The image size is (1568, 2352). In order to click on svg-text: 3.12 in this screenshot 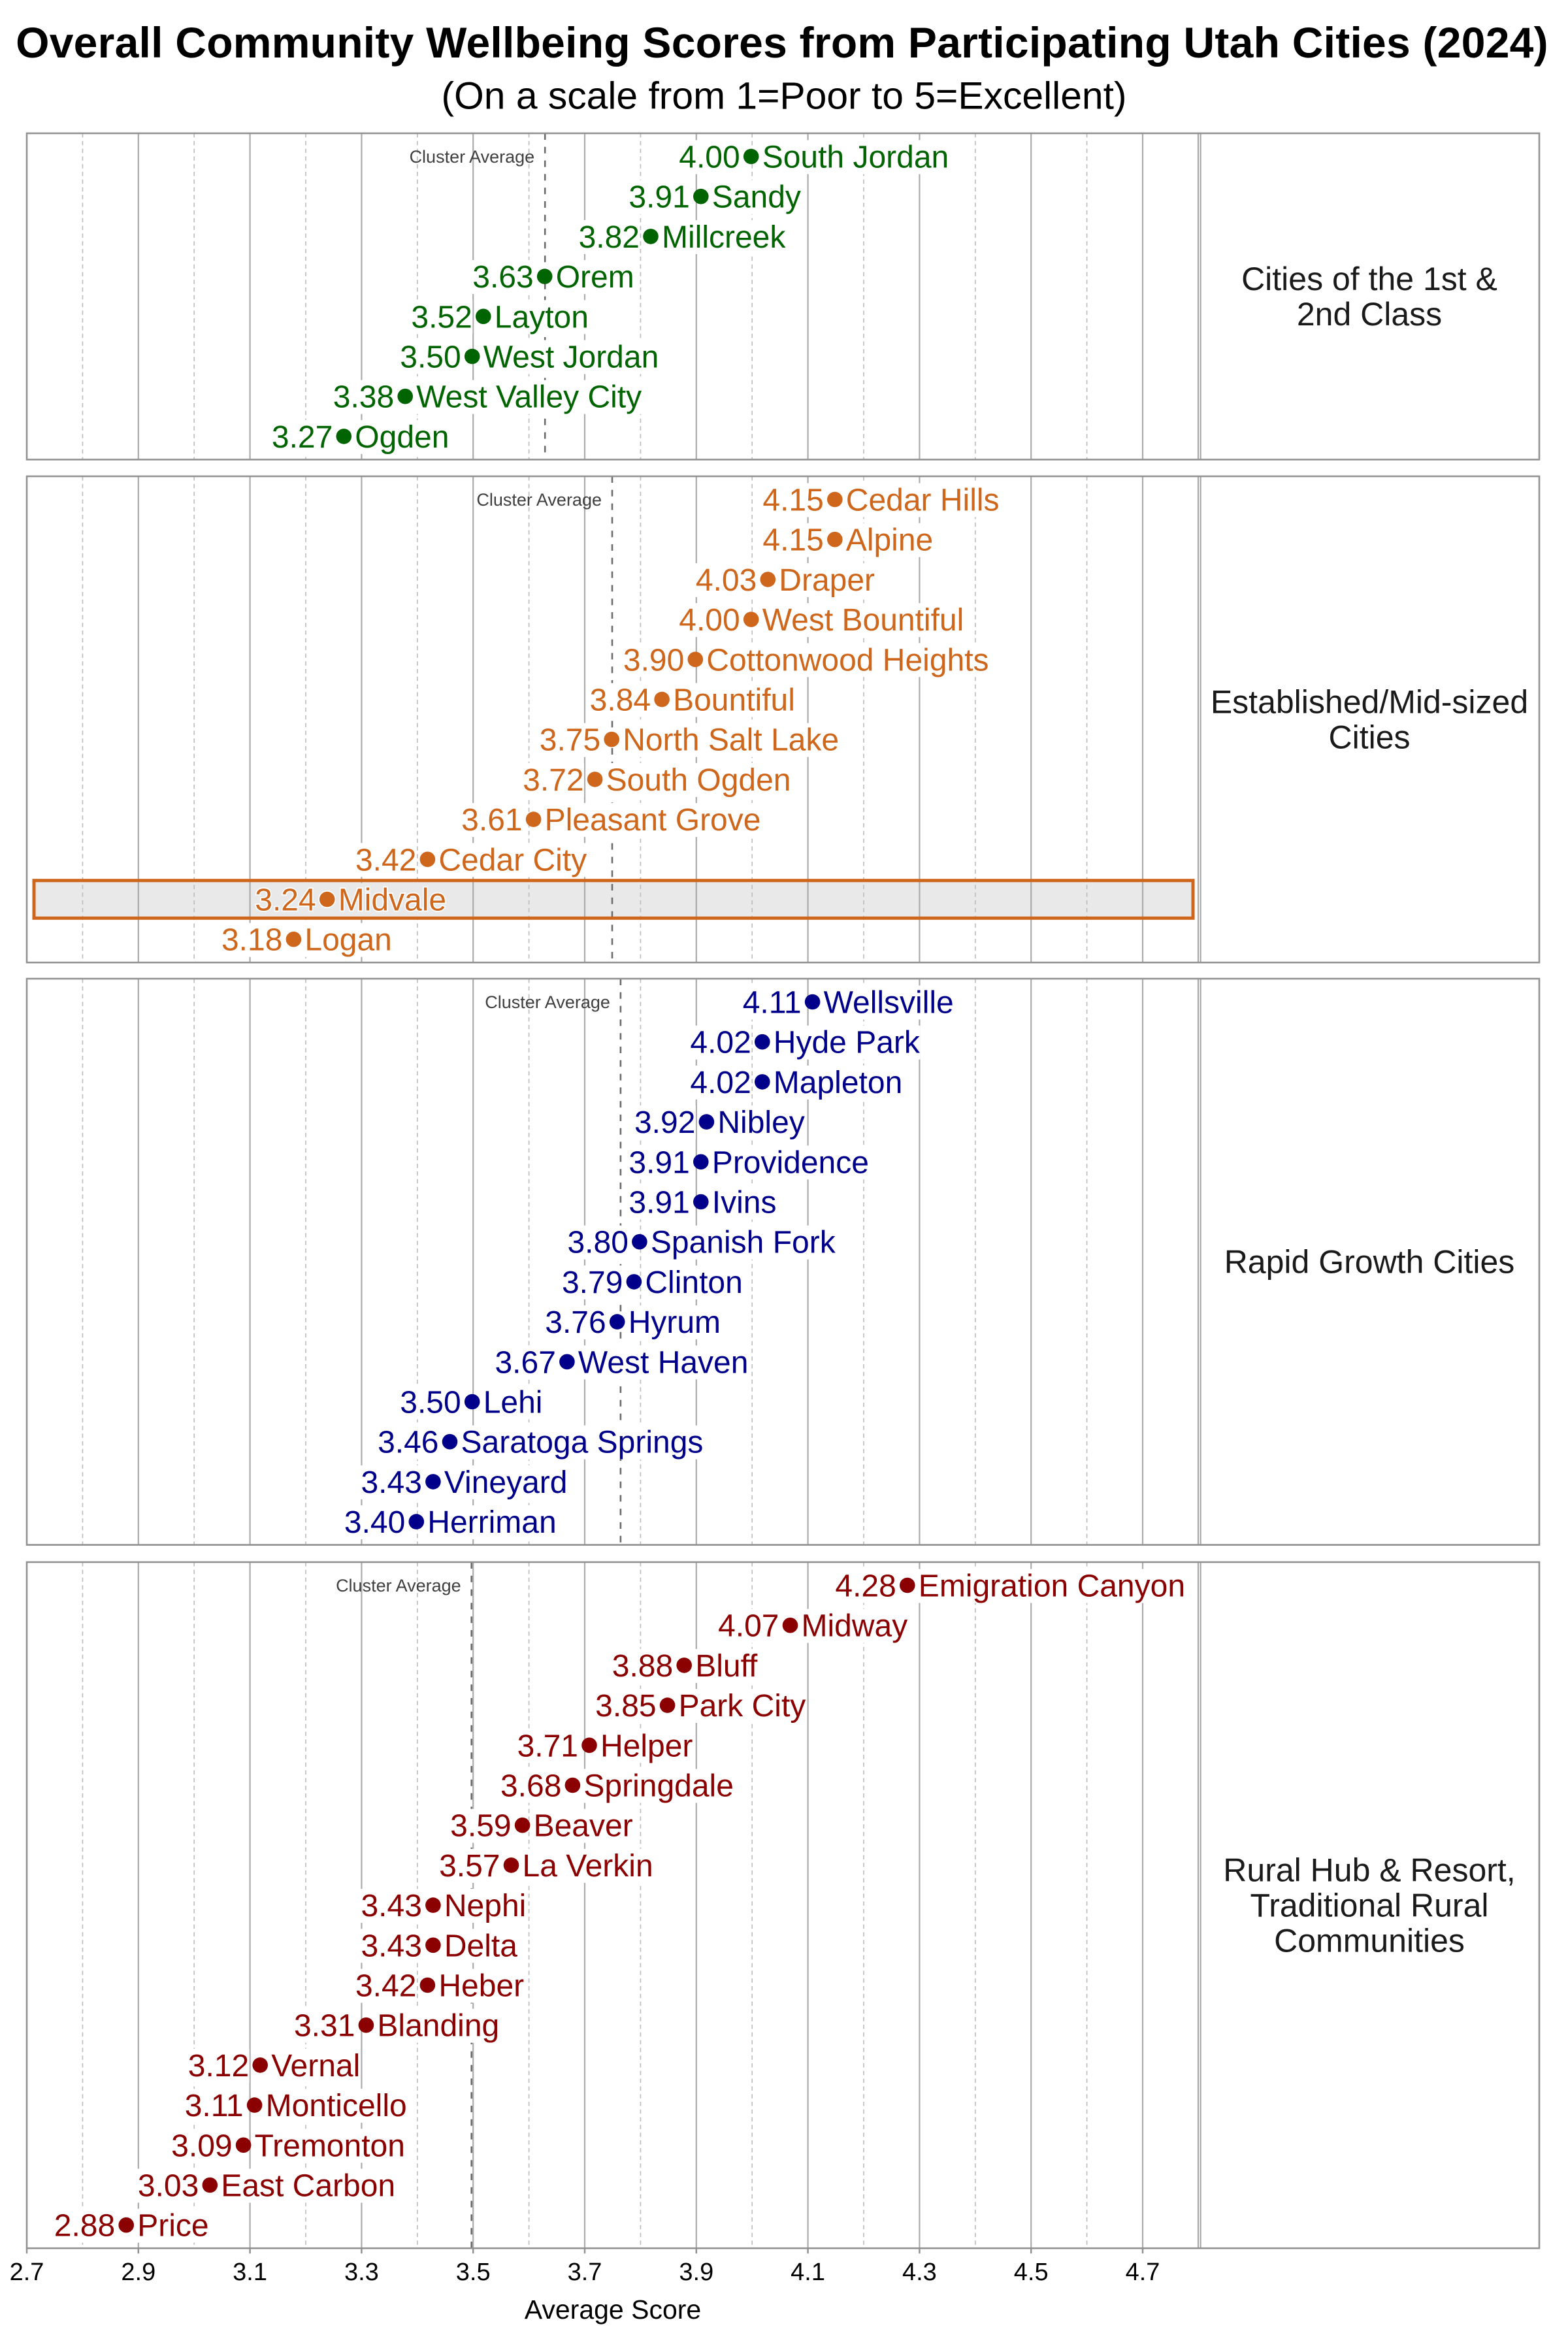, I will do `click(218, 2066)`.